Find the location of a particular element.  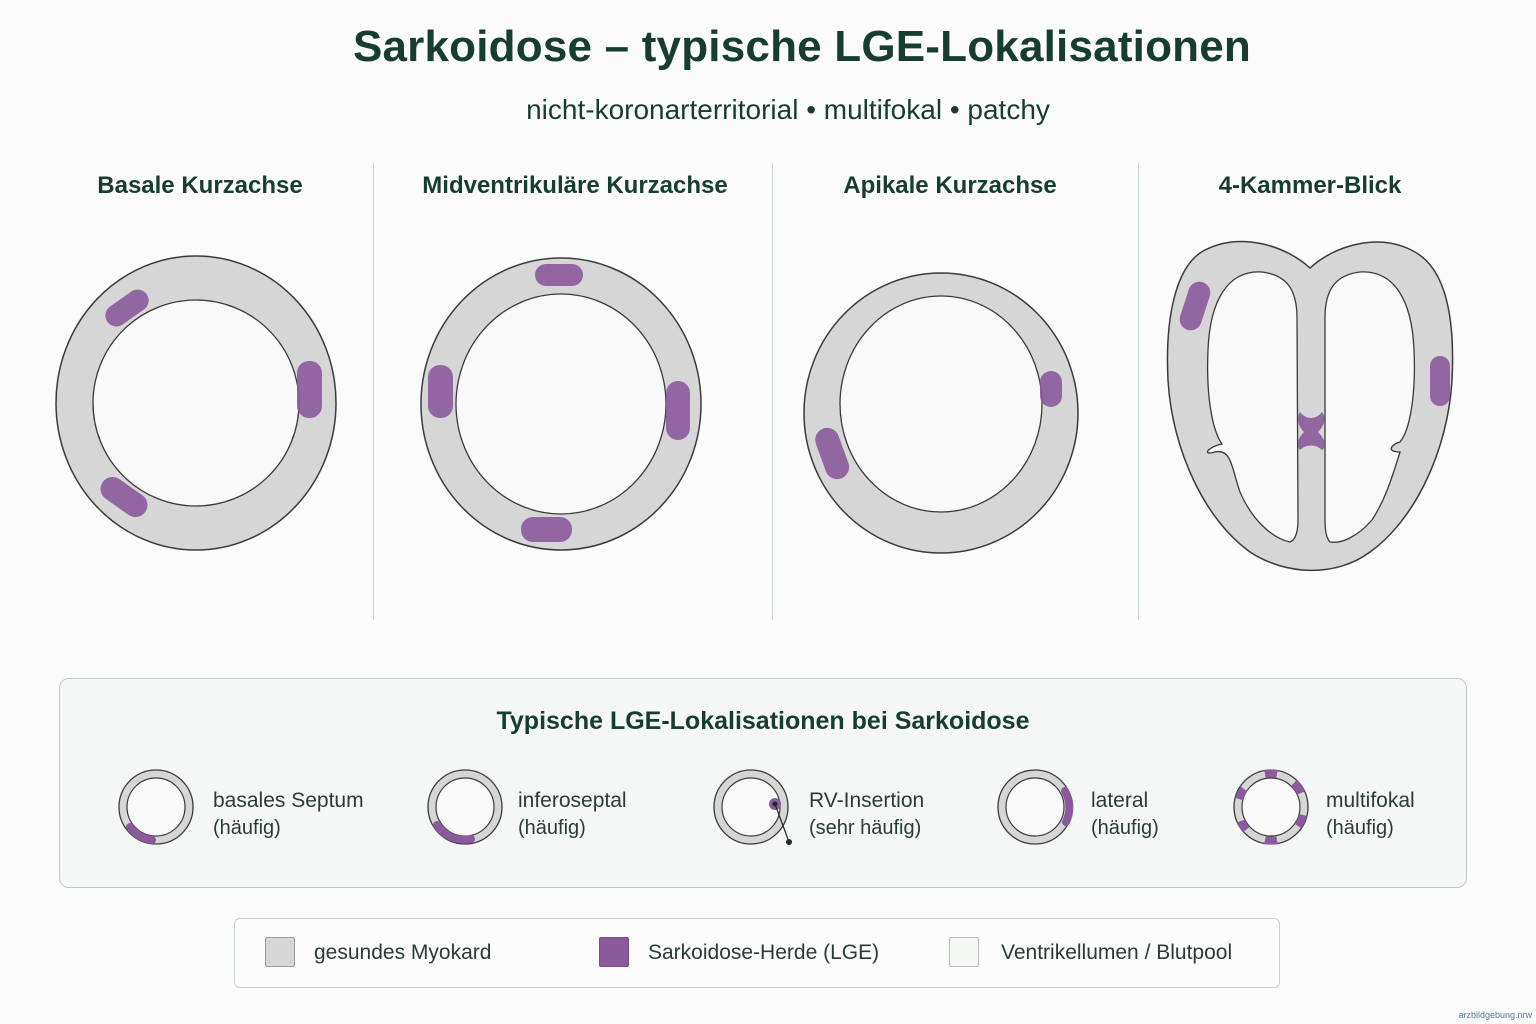

view-title-basal: Basale Kurzachse is located at coordinates (200, 185).